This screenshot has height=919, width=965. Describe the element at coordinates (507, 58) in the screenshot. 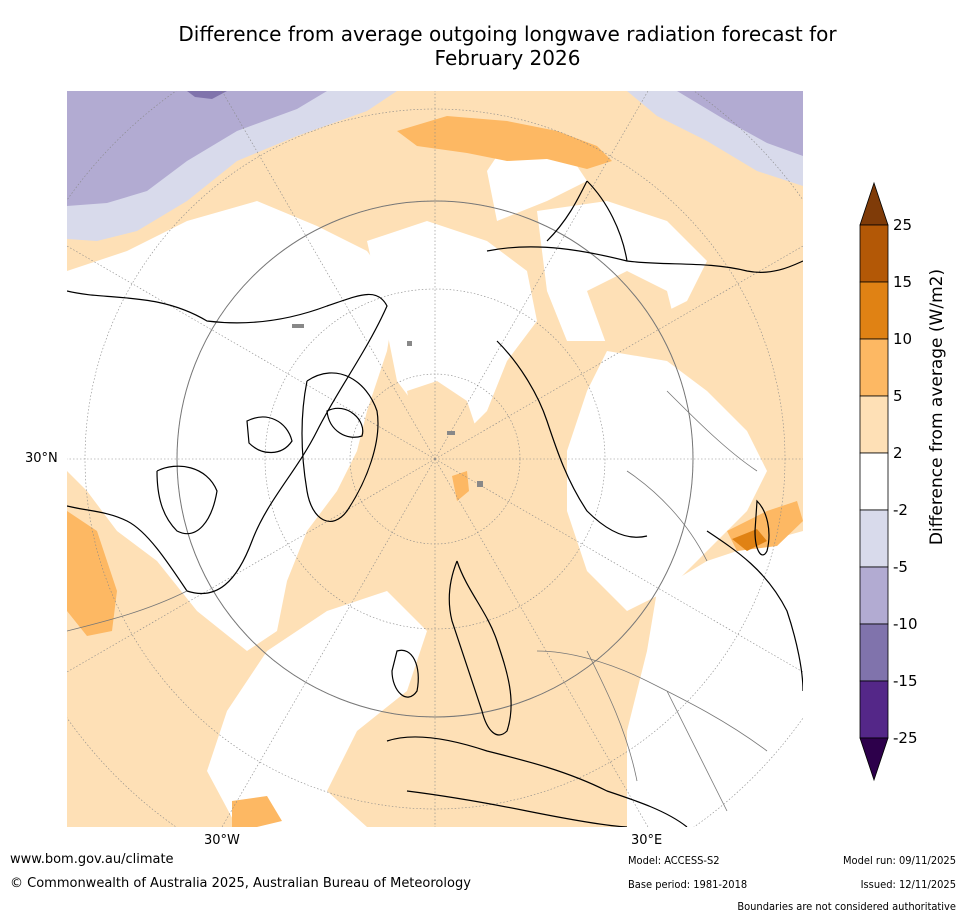

I see `title-line-2: February 2026` at that location.